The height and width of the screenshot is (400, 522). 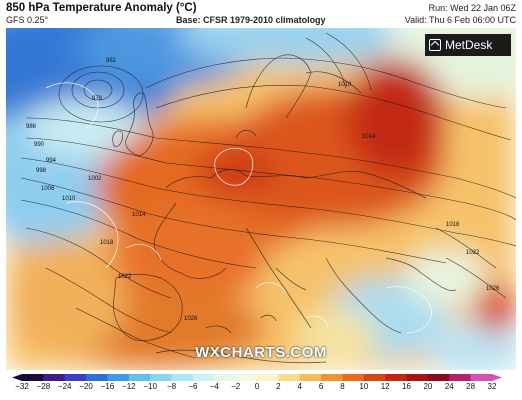 I want to click on isobar-label: 986, so click(x=31, y=127).